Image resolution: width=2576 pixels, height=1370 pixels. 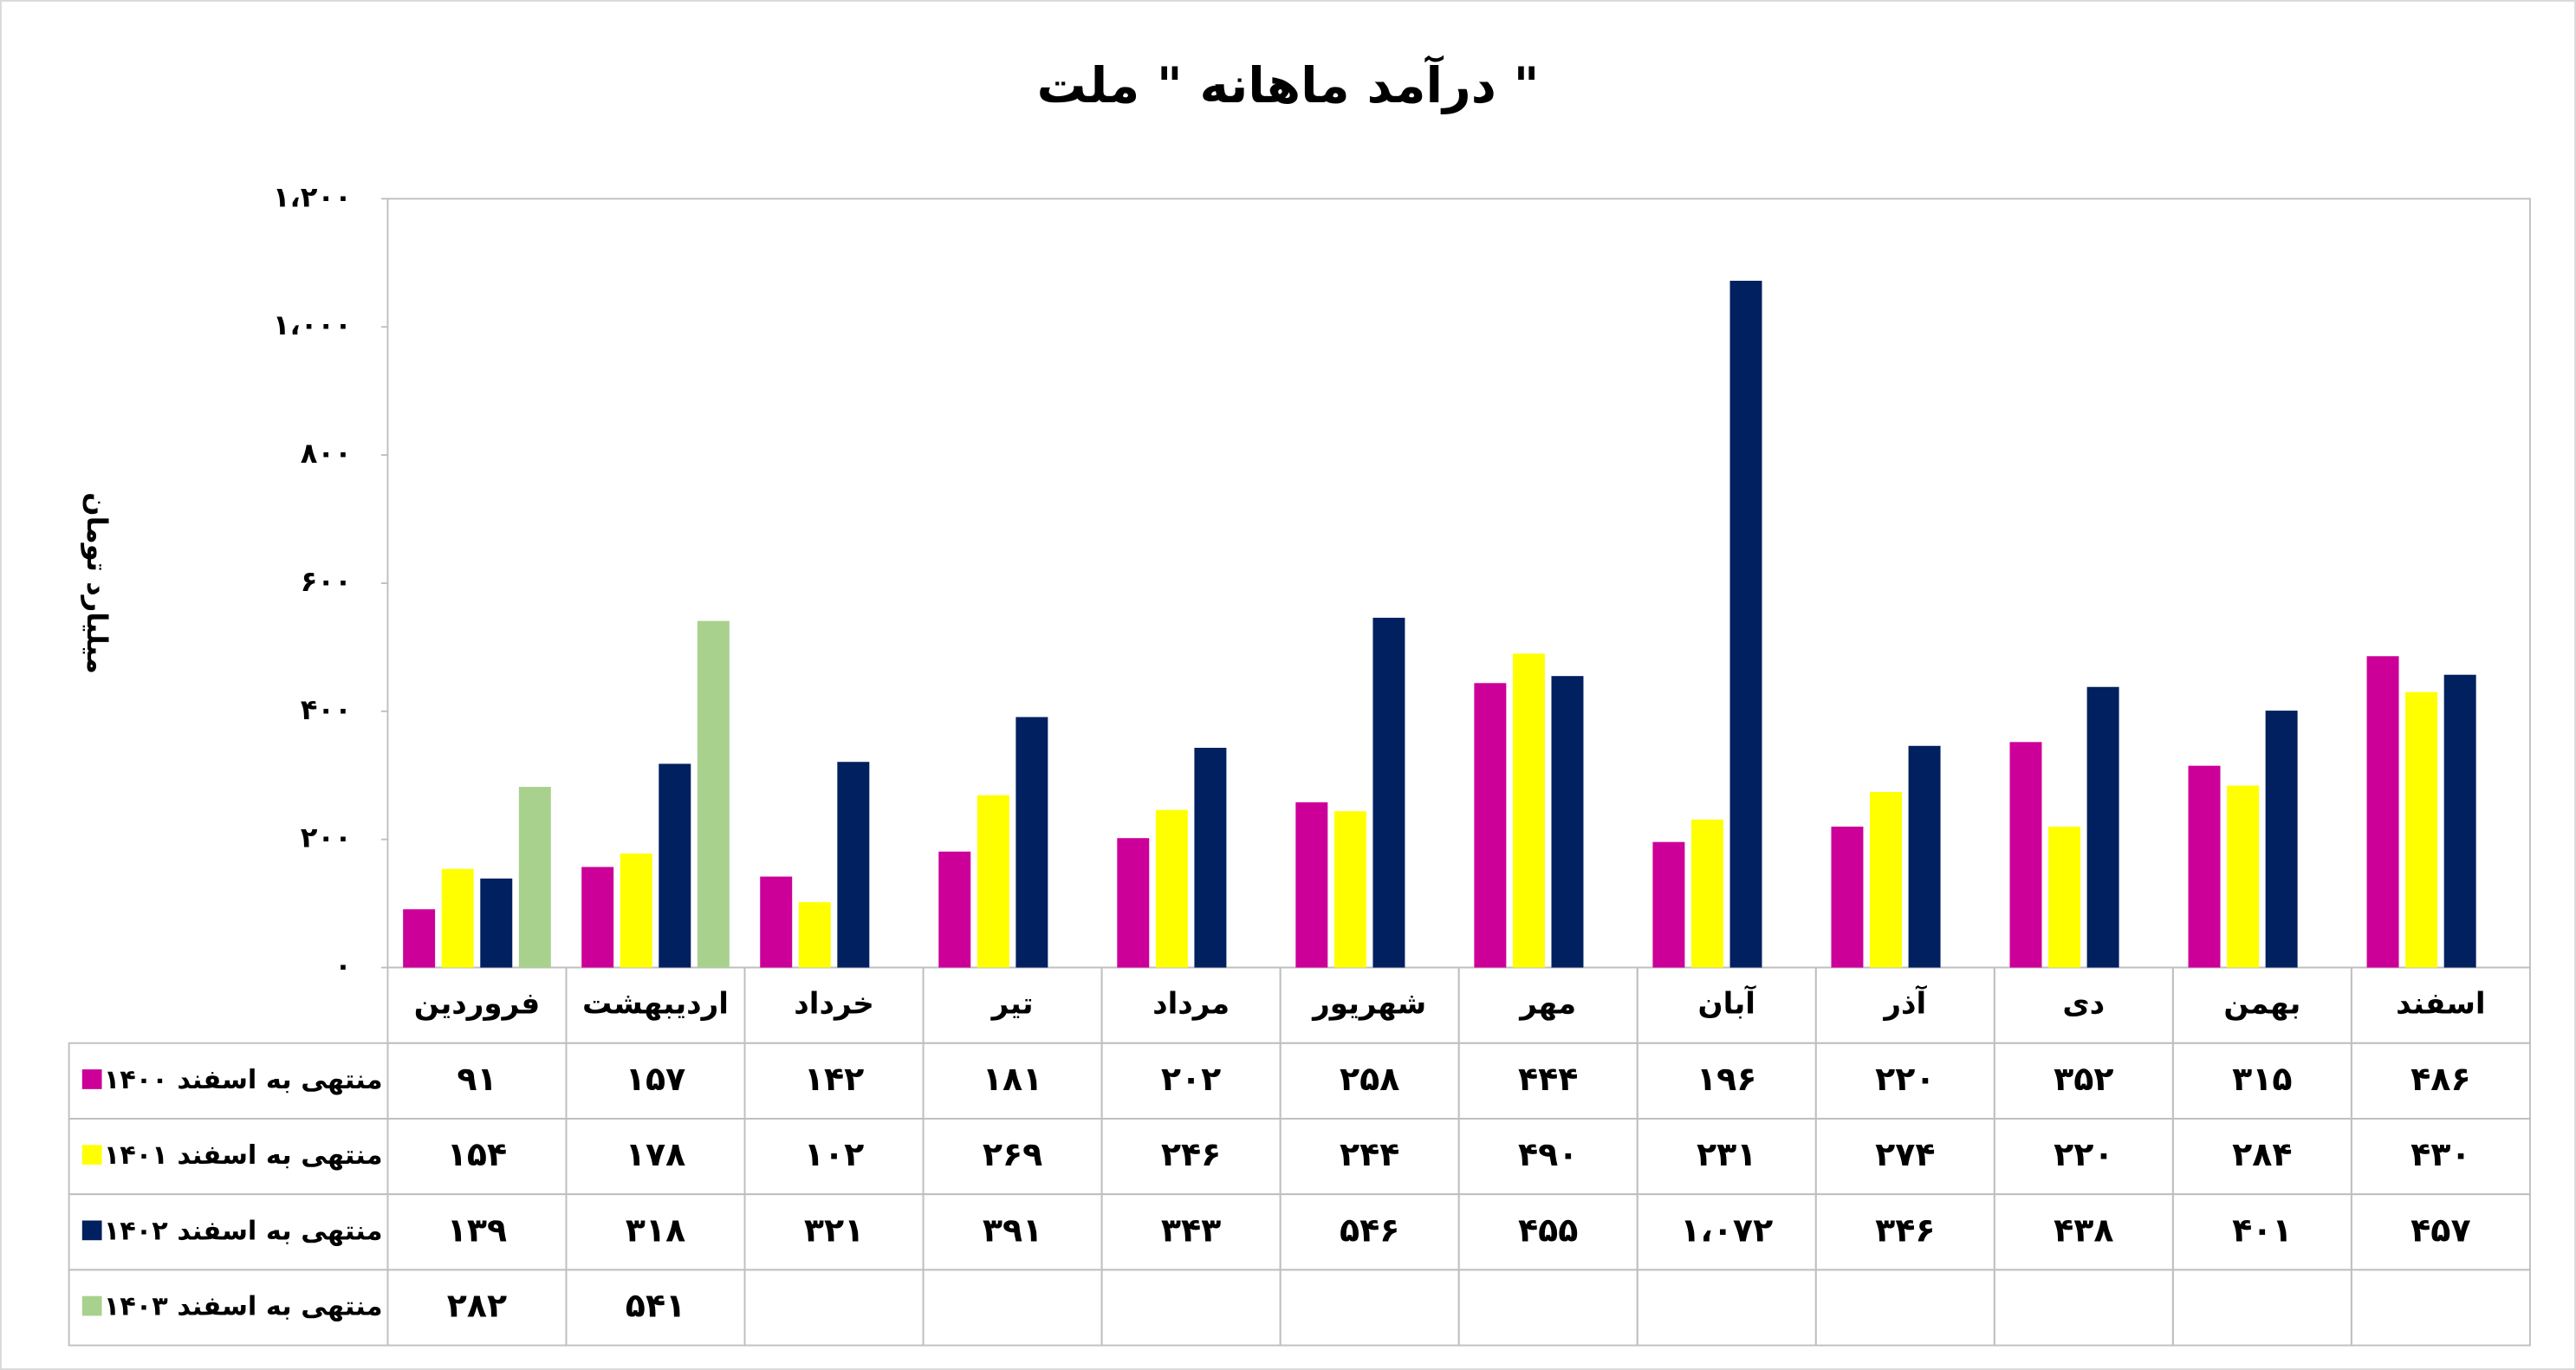 What do you see at coordinates (2084, 1079) in the screenshot?
I see `data-label: ۳۵۲` at bounding box center [2084, 1079].